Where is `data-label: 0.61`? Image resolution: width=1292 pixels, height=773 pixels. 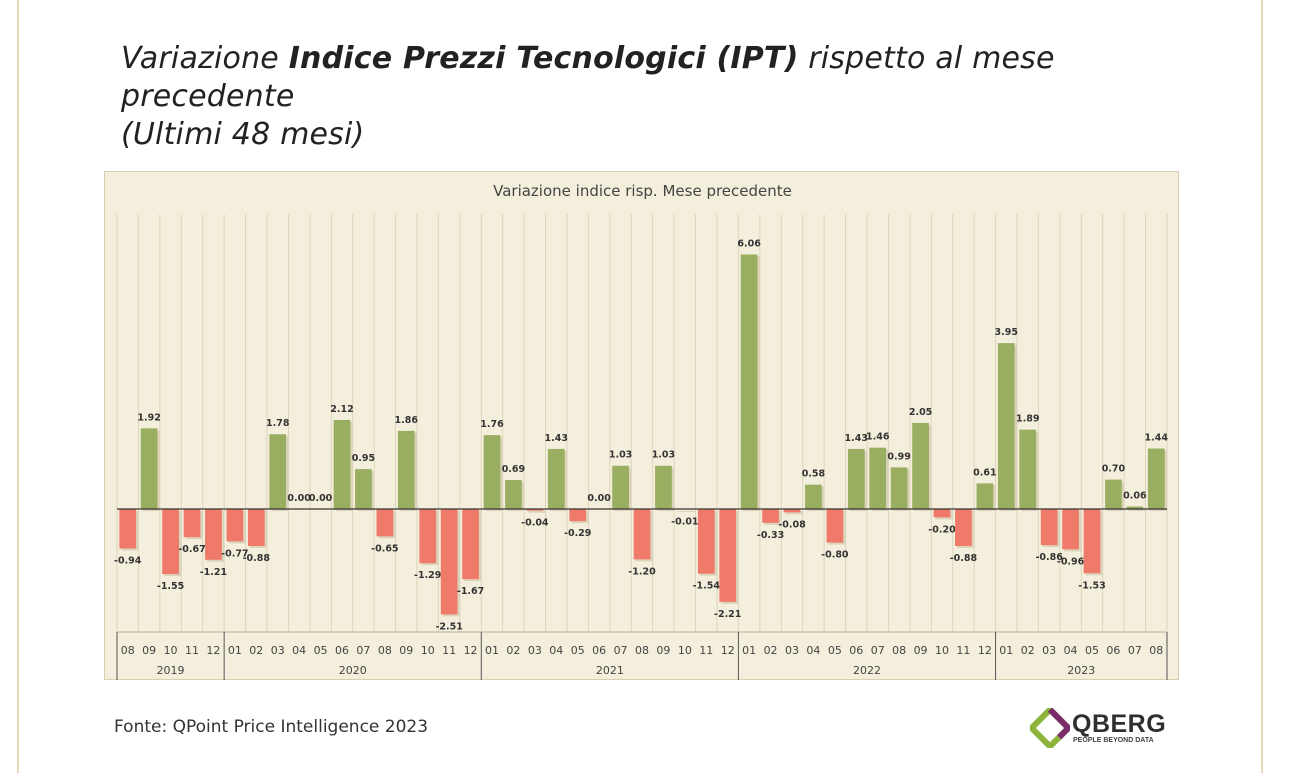 data-label: 0.61 is located at coordinates (984, 472).